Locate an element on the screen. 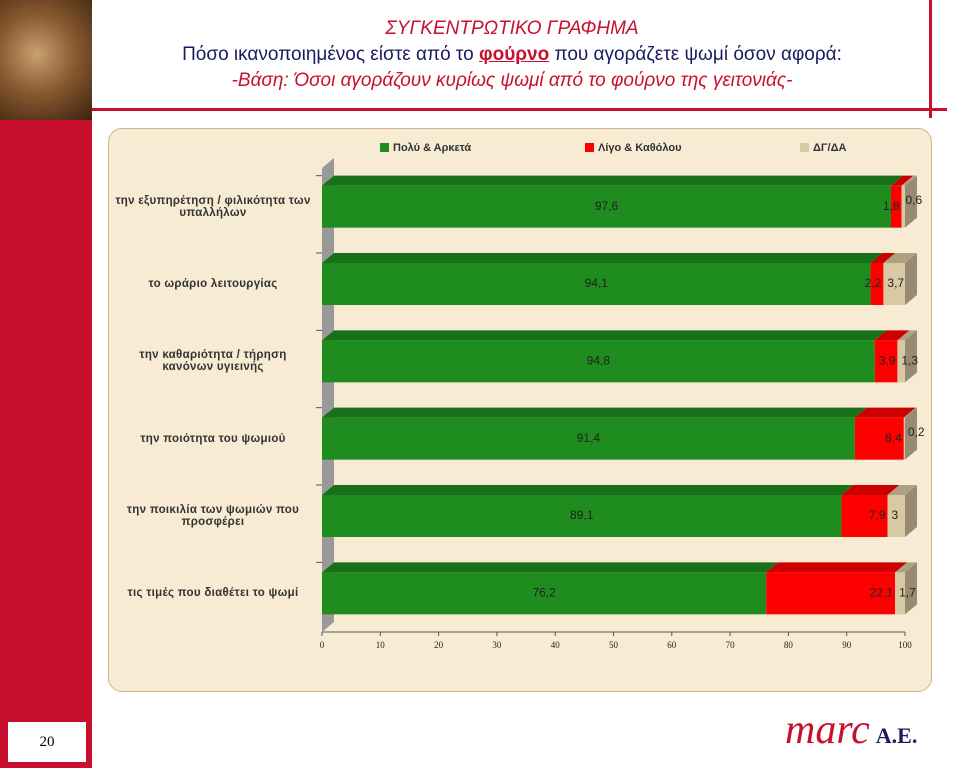 This screenshot has width=959, height=768. category-label: το ωράριο λειτουργίας is located at coordinates (213, 284).